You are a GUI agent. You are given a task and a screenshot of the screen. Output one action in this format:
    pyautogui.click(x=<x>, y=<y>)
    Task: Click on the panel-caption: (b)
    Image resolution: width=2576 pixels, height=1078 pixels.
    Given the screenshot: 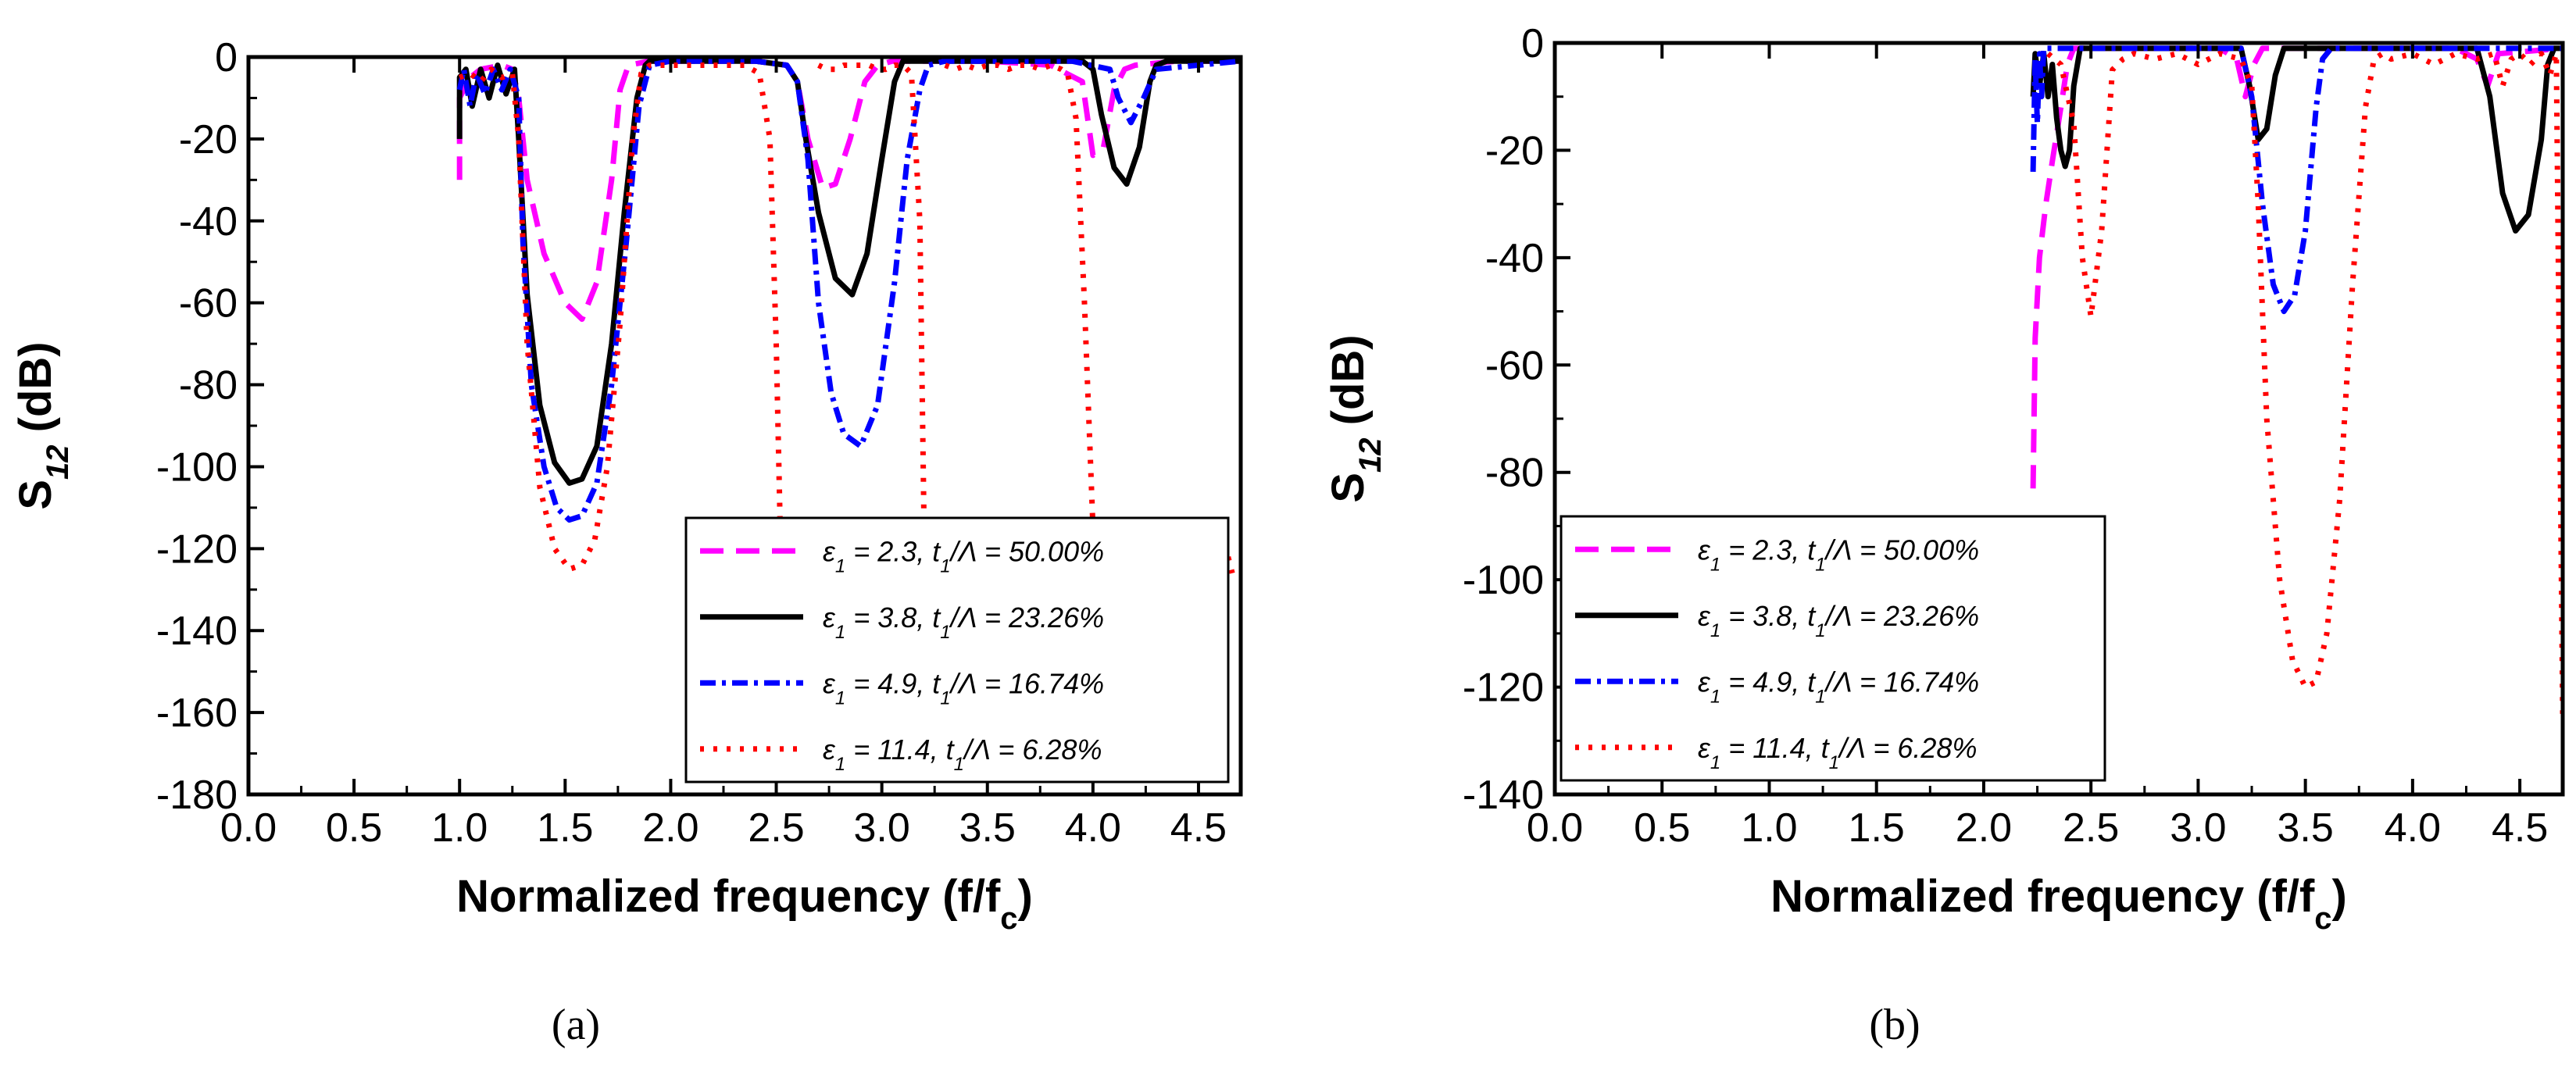 What is the action you would take?
    pyautogui.click(x=1894, y=1025)
    